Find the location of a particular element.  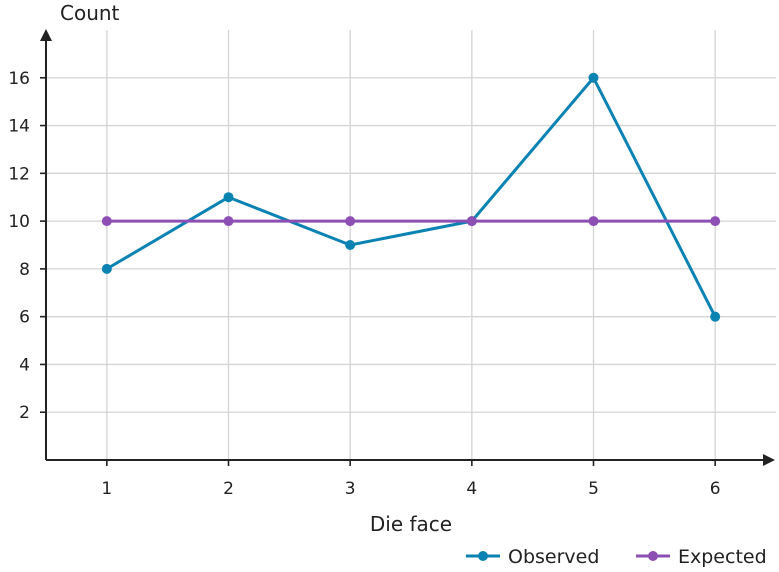

y-tick-label: 4 is located at coordinates (24, 365).